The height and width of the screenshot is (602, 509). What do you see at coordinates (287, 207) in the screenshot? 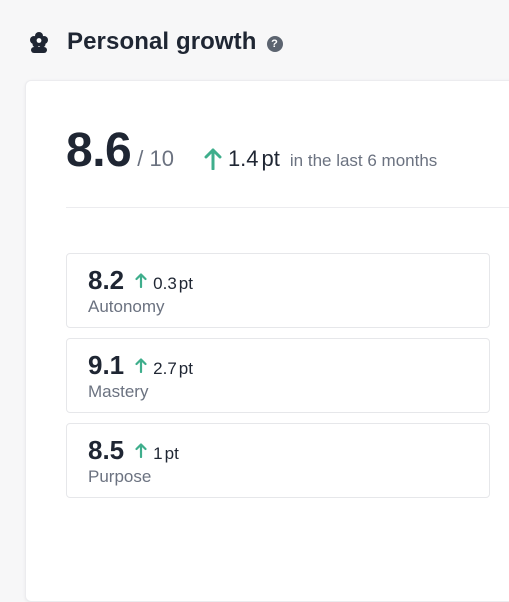
I see `divider` at bounding box center [287, 207].